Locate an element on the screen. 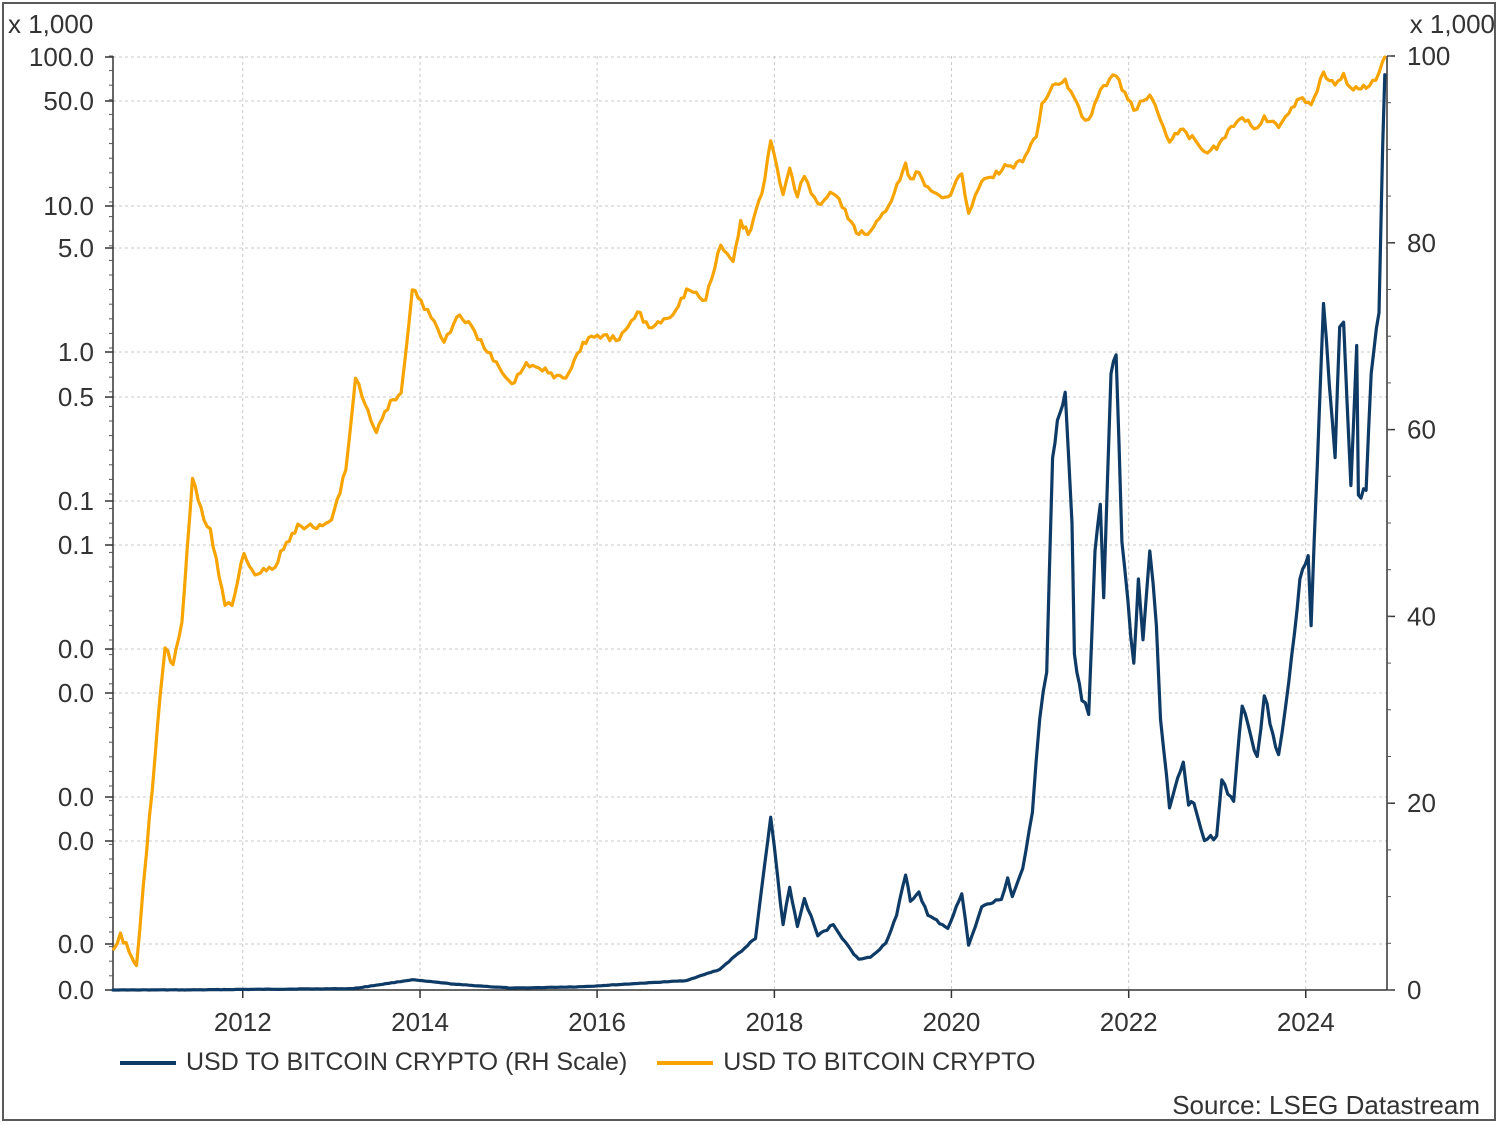 This screenshot has height=1125, width=1500. legend-swatch-rh is located at coordinates (148, 1062).